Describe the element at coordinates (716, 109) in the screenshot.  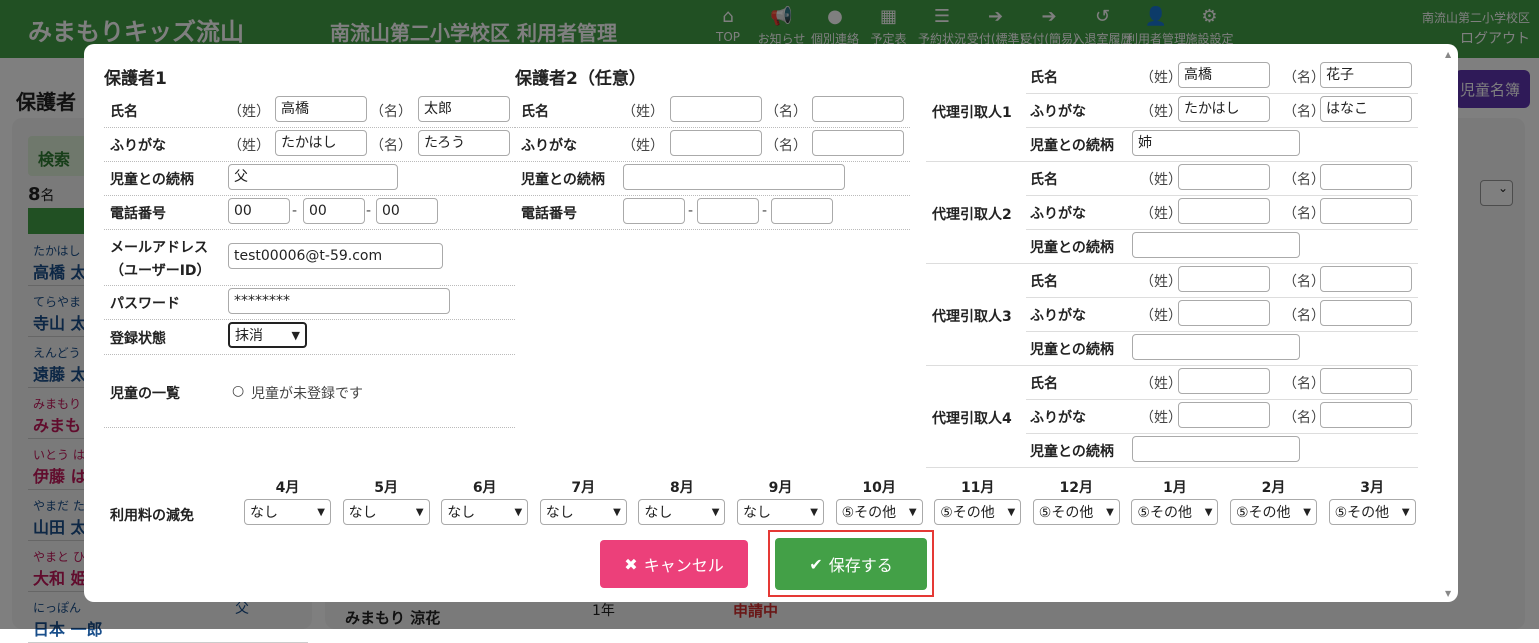
I see `g2-last-name-input` at that location.